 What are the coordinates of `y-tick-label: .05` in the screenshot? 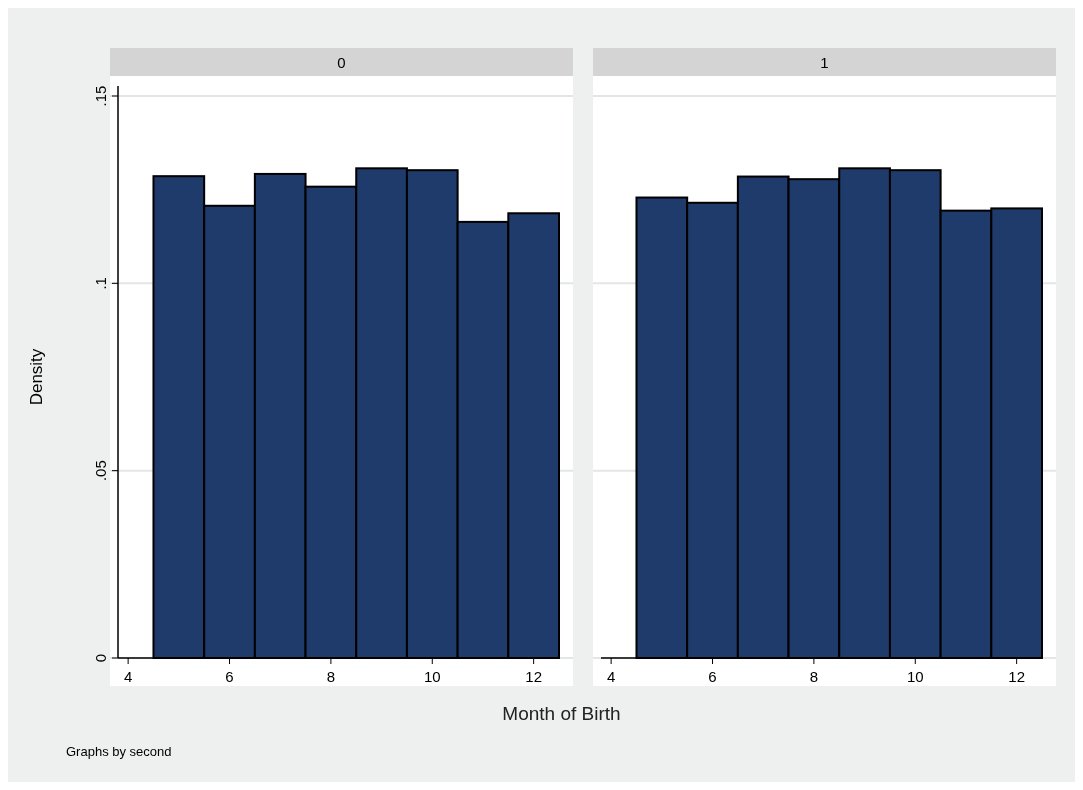 It's located at (100, 471).